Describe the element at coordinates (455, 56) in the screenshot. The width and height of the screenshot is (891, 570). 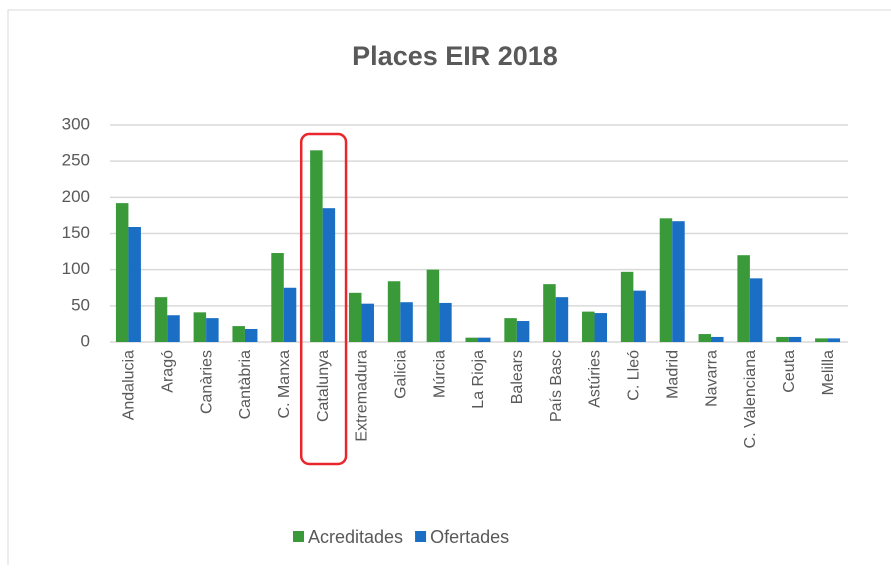
I see `chart-title: Places EIR 2018` at that location.